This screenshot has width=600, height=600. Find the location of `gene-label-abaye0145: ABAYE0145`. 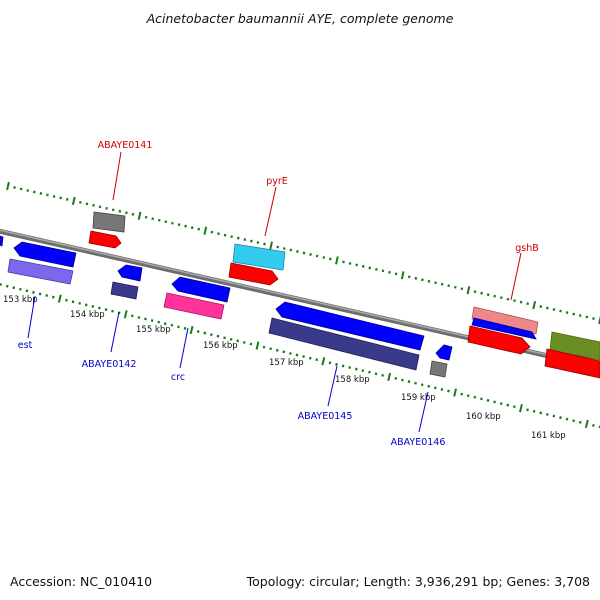

gene-label-abaye0145: ABAYE0145 is located at coordinates (325, 416).